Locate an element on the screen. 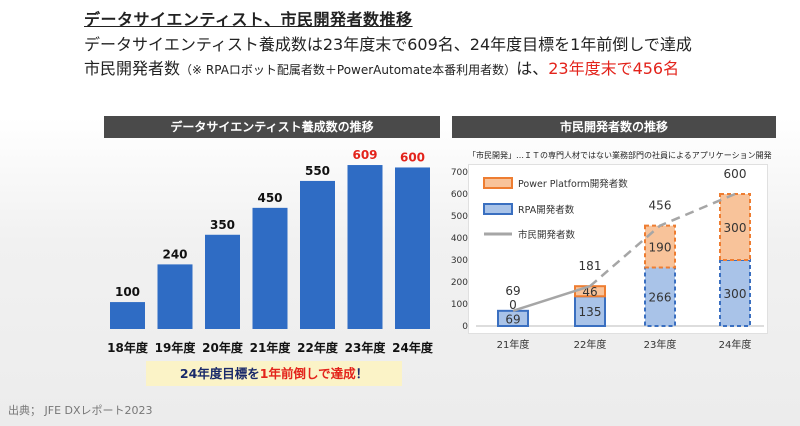 The height and width of the screenshot is (426, 800). tick-label-ds-5: 23年度 is located at coordinates (366, 347).